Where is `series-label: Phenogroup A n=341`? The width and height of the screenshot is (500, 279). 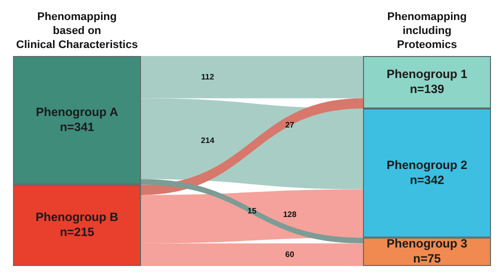 series-label: Phenogroup A n=341 is located at coordinates (77, 119).